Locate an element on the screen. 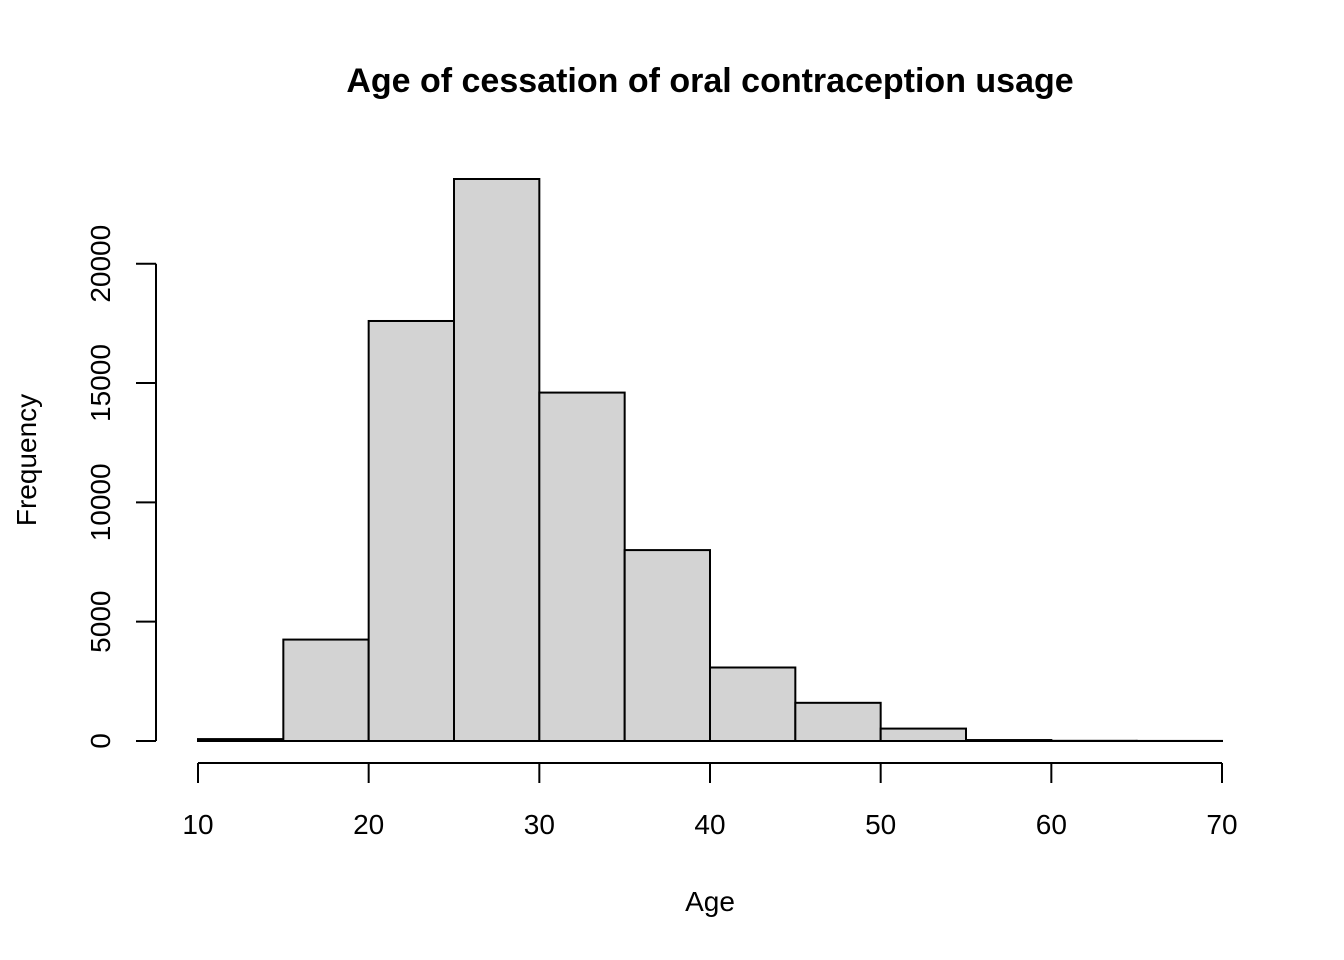 The image size is (1344, 960). x-tick-label-20: 20 is located at coordinates (368, 824).